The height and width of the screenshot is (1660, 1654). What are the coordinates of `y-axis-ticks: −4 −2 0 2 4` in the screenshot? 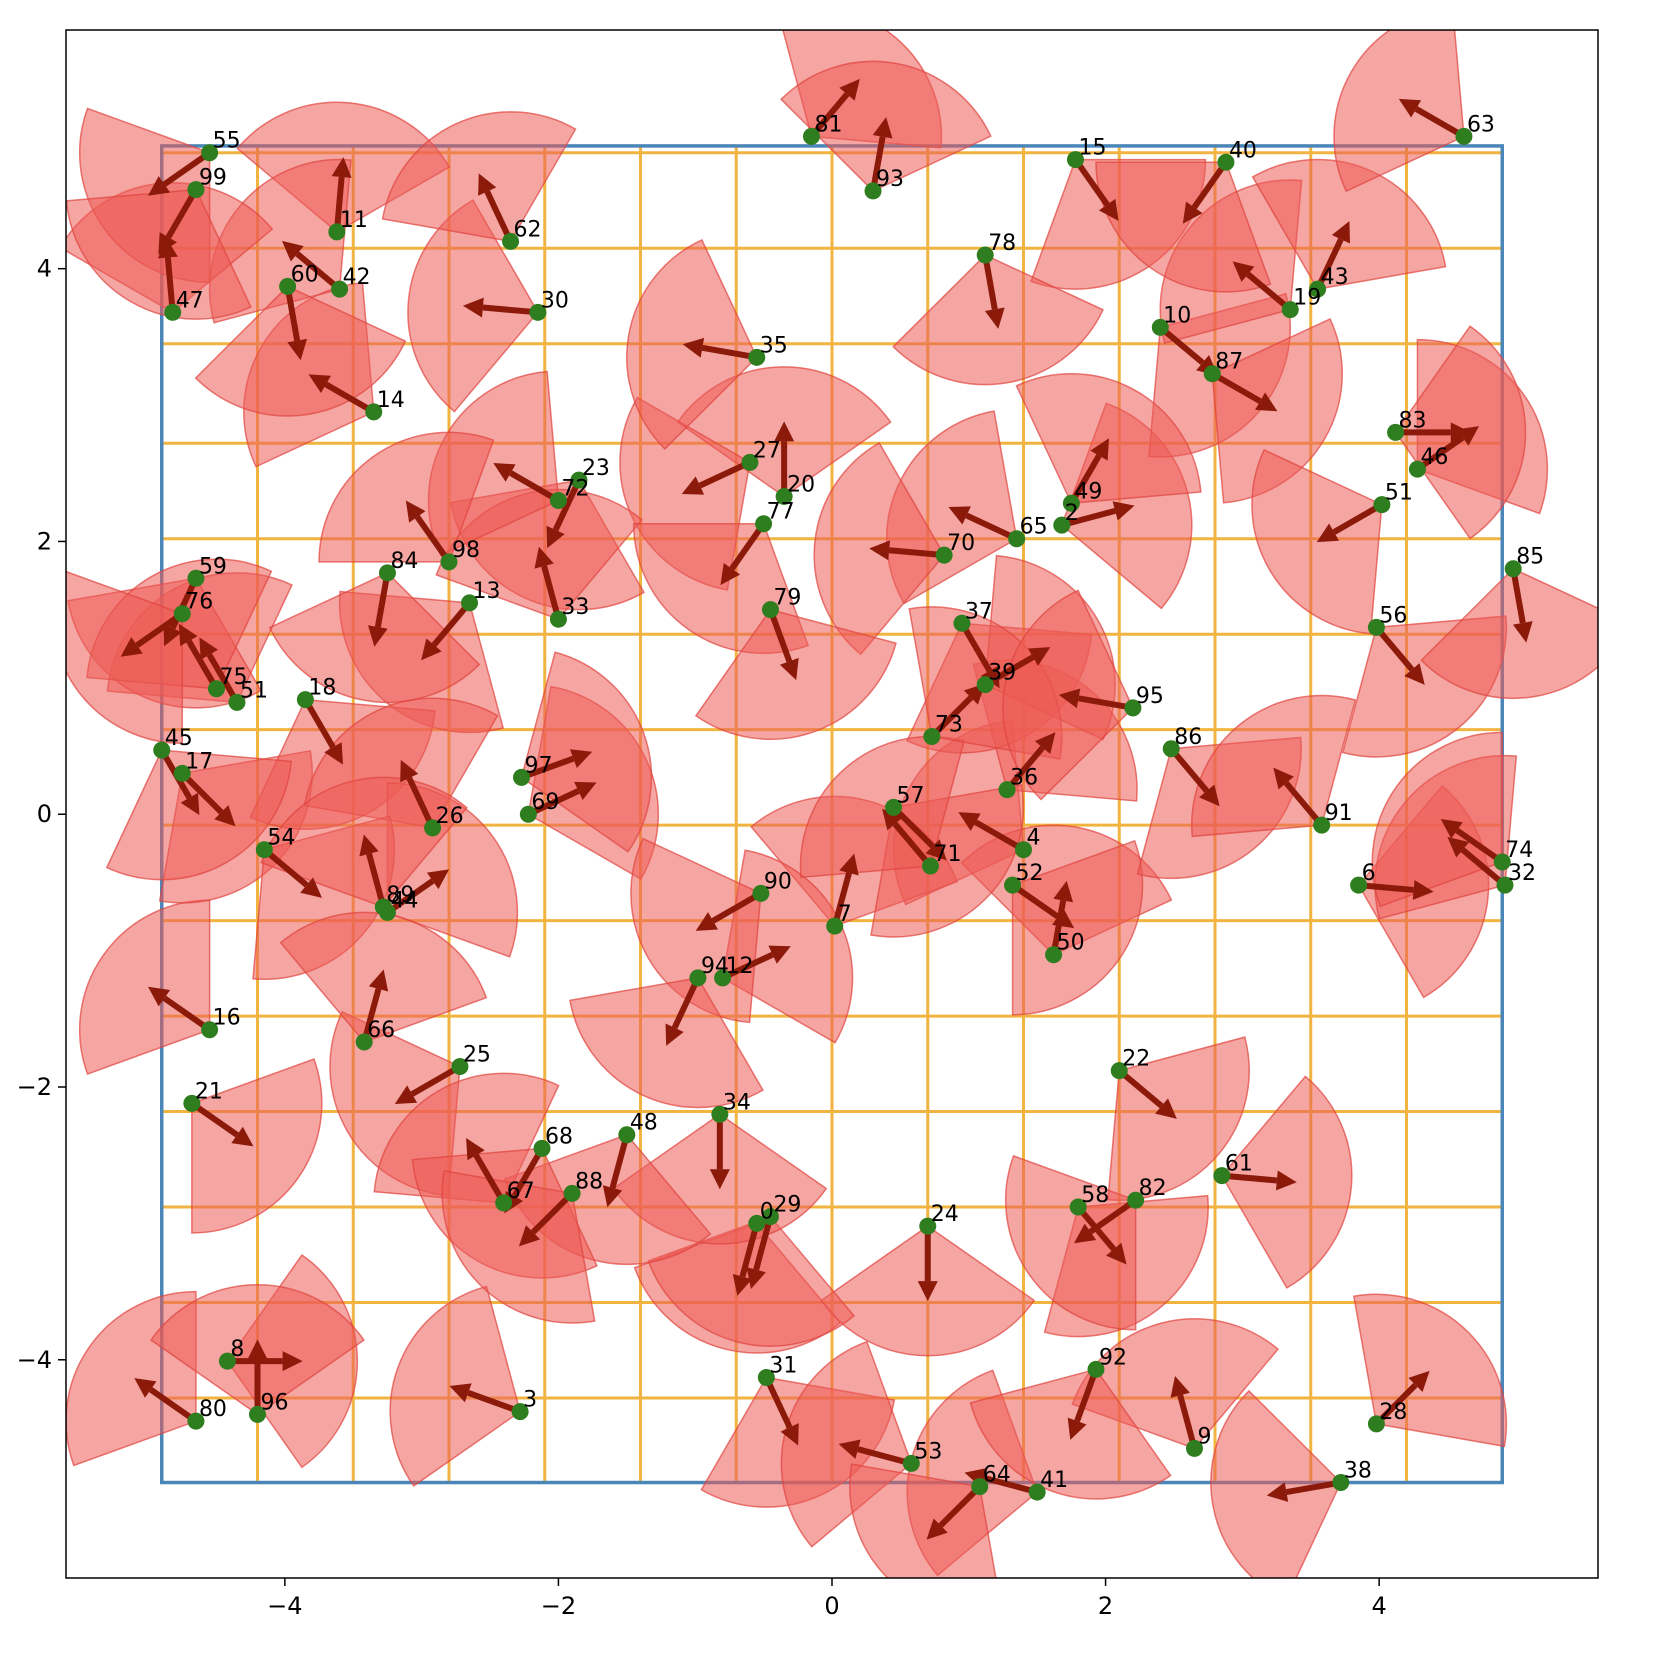 It's located at (41, 814).